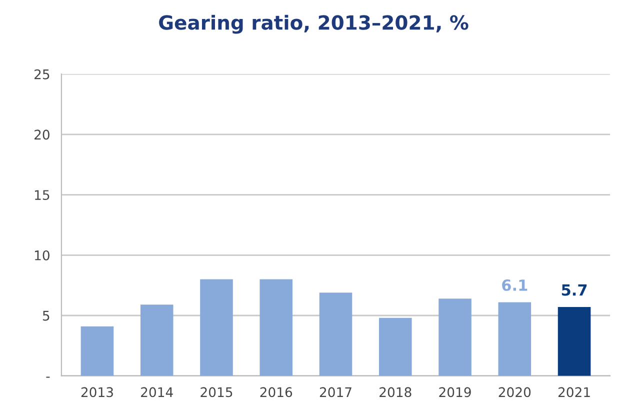  What do you see at coordinates (515, 285) in the screenshot?
I see `data-label: 6.1` at bounding box center [515, 285].